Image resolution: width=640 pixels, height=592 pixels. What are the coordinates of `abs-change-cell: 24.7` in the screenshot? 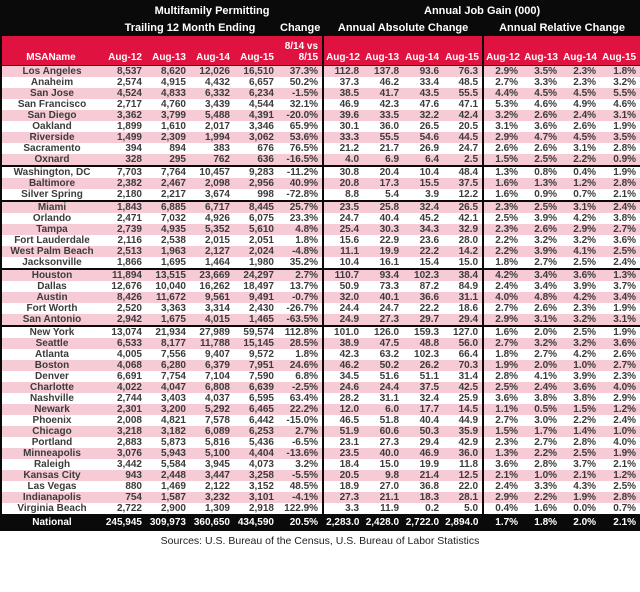 It's located at (343, 218).